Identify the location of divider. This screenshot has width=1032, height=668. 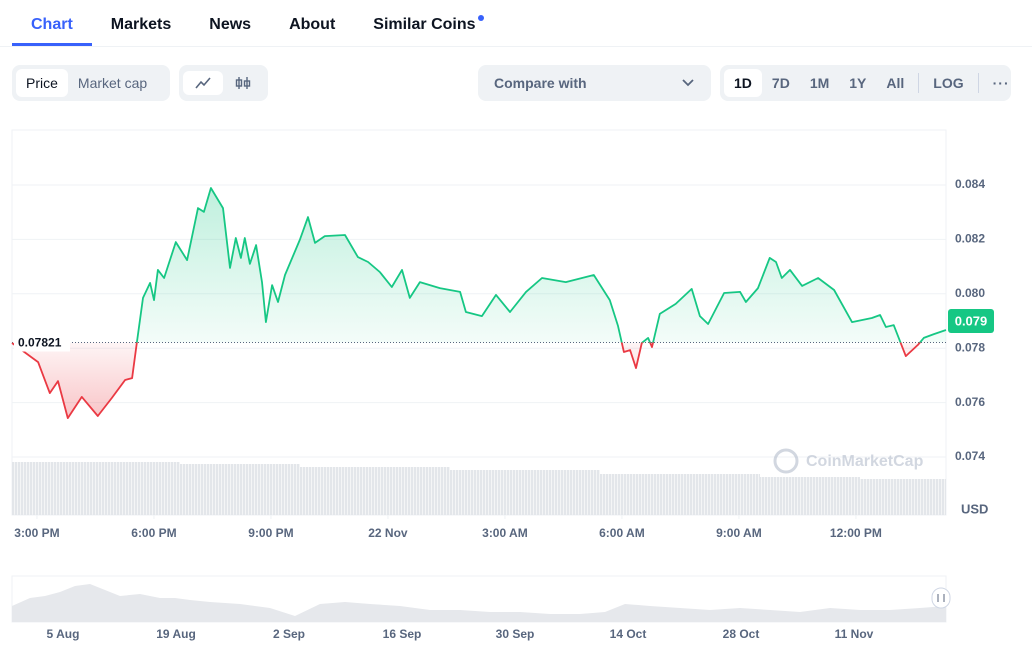
(516, 46).